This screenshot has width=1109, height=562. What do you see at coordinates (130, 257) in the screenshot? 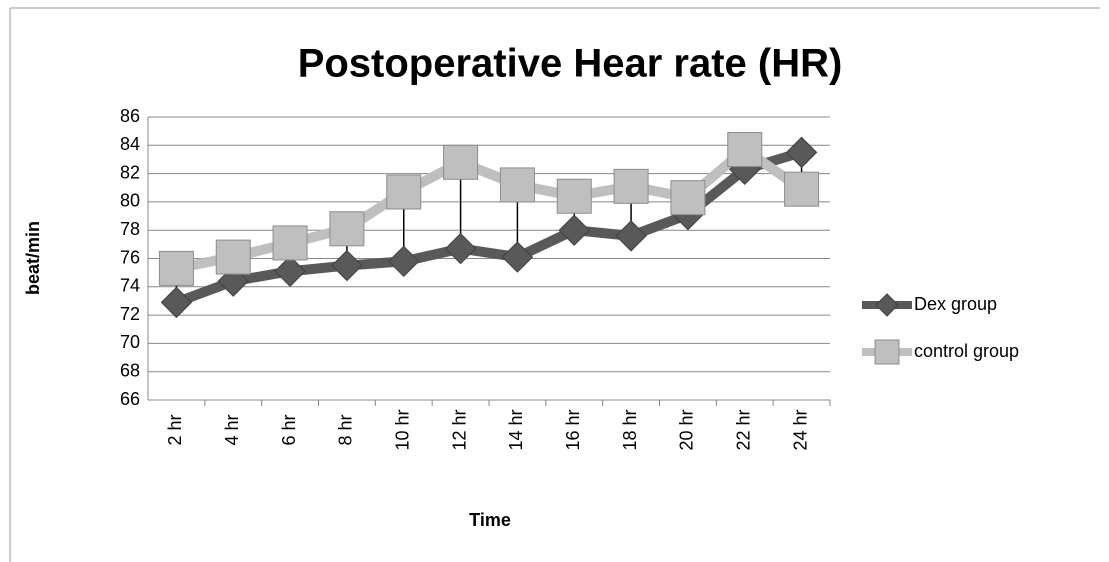
I see `y-tick-label: 76` at bounding box center [130, 257].